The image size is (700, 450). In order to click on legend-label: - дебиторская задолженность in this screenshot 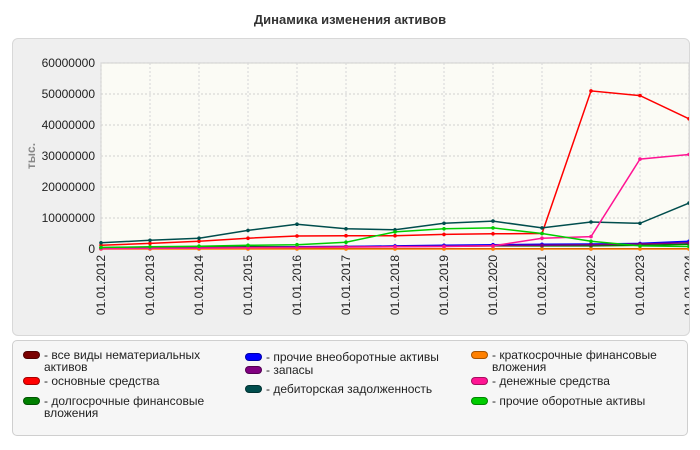, I will do `click(349, 389)`.